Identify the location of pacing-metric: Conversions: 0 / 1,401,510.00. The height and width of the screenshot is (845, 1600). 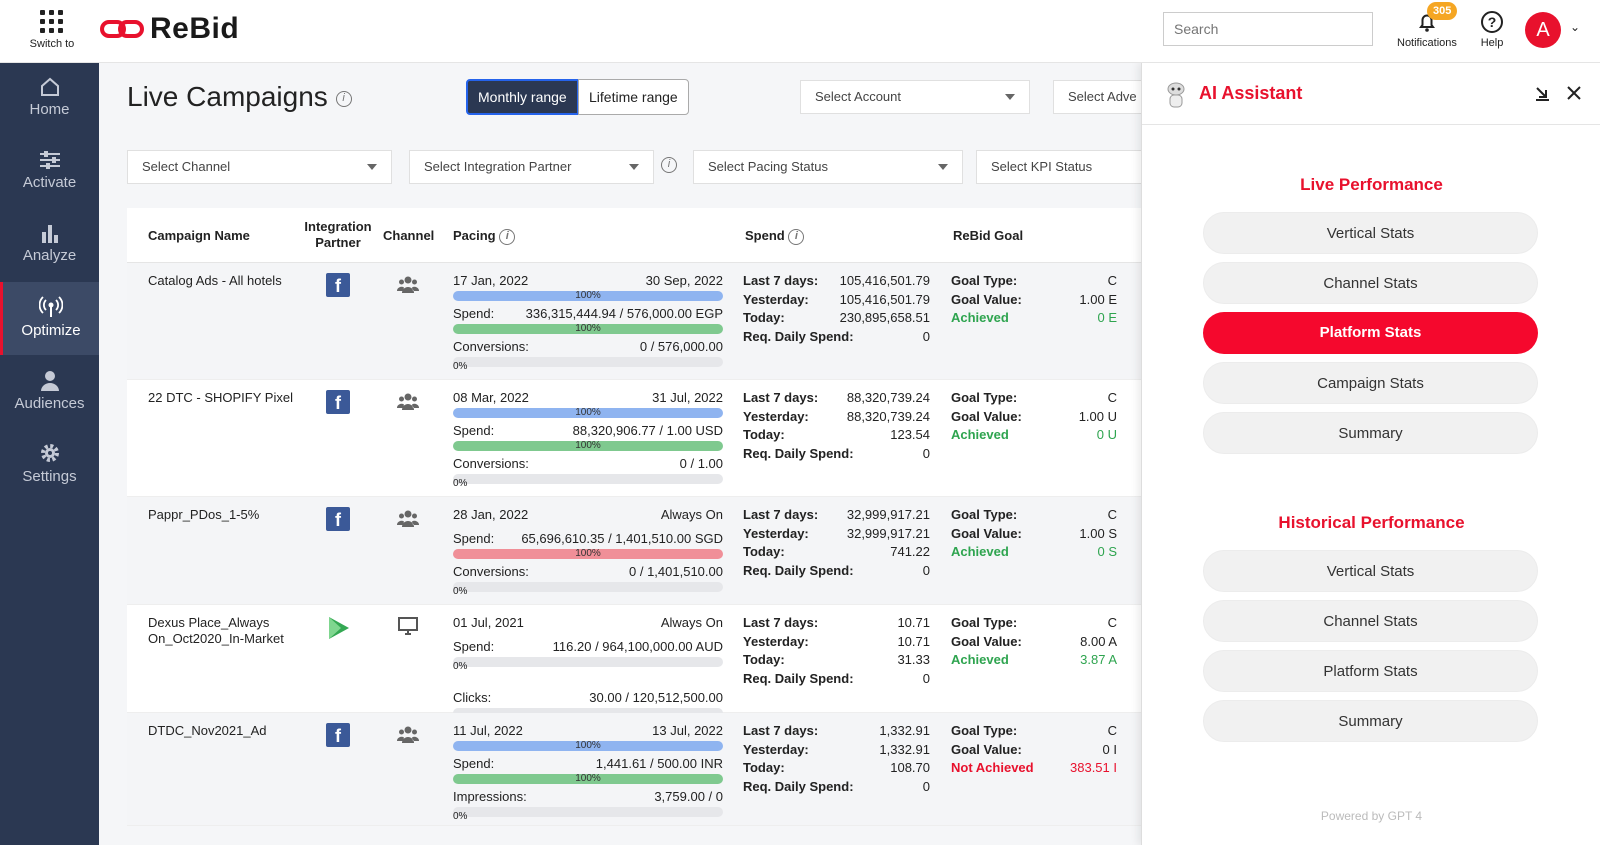
(588, 571).